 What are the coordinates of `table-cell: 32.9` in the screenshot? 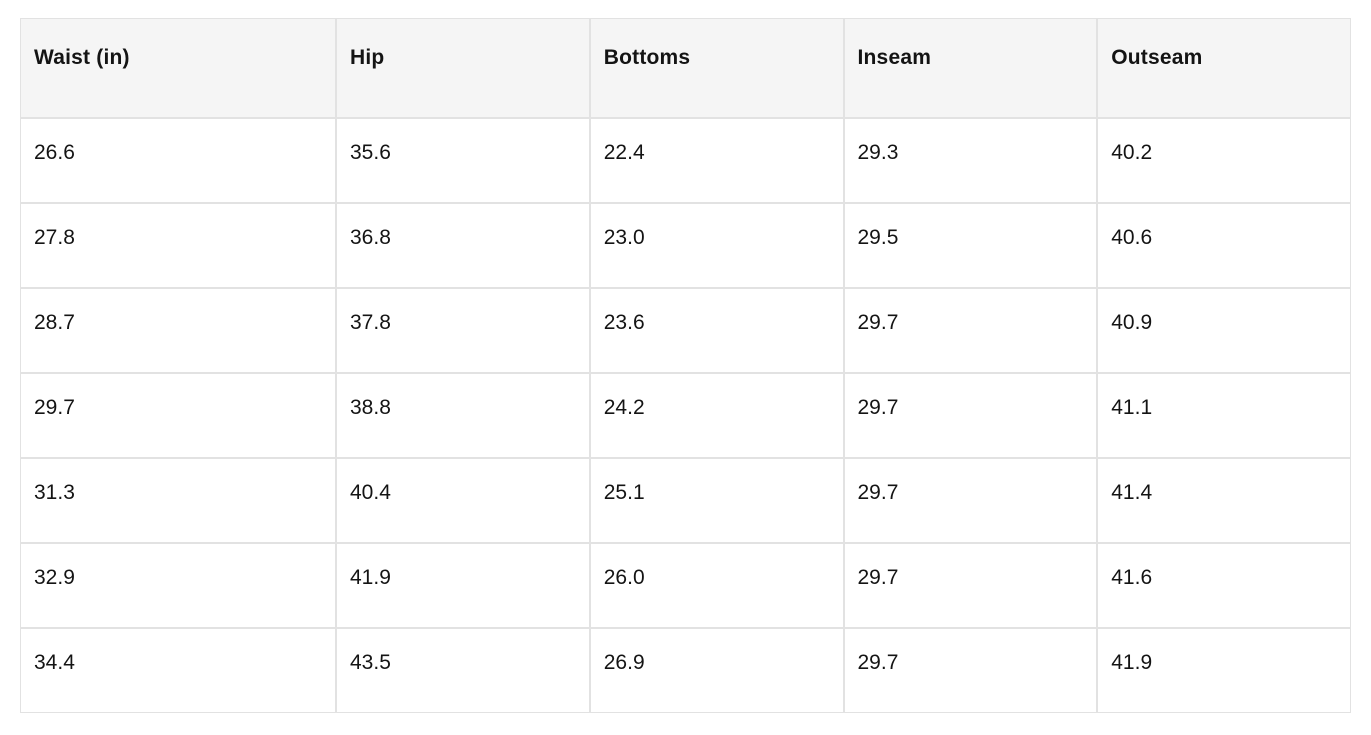 It's located at (178, 585).